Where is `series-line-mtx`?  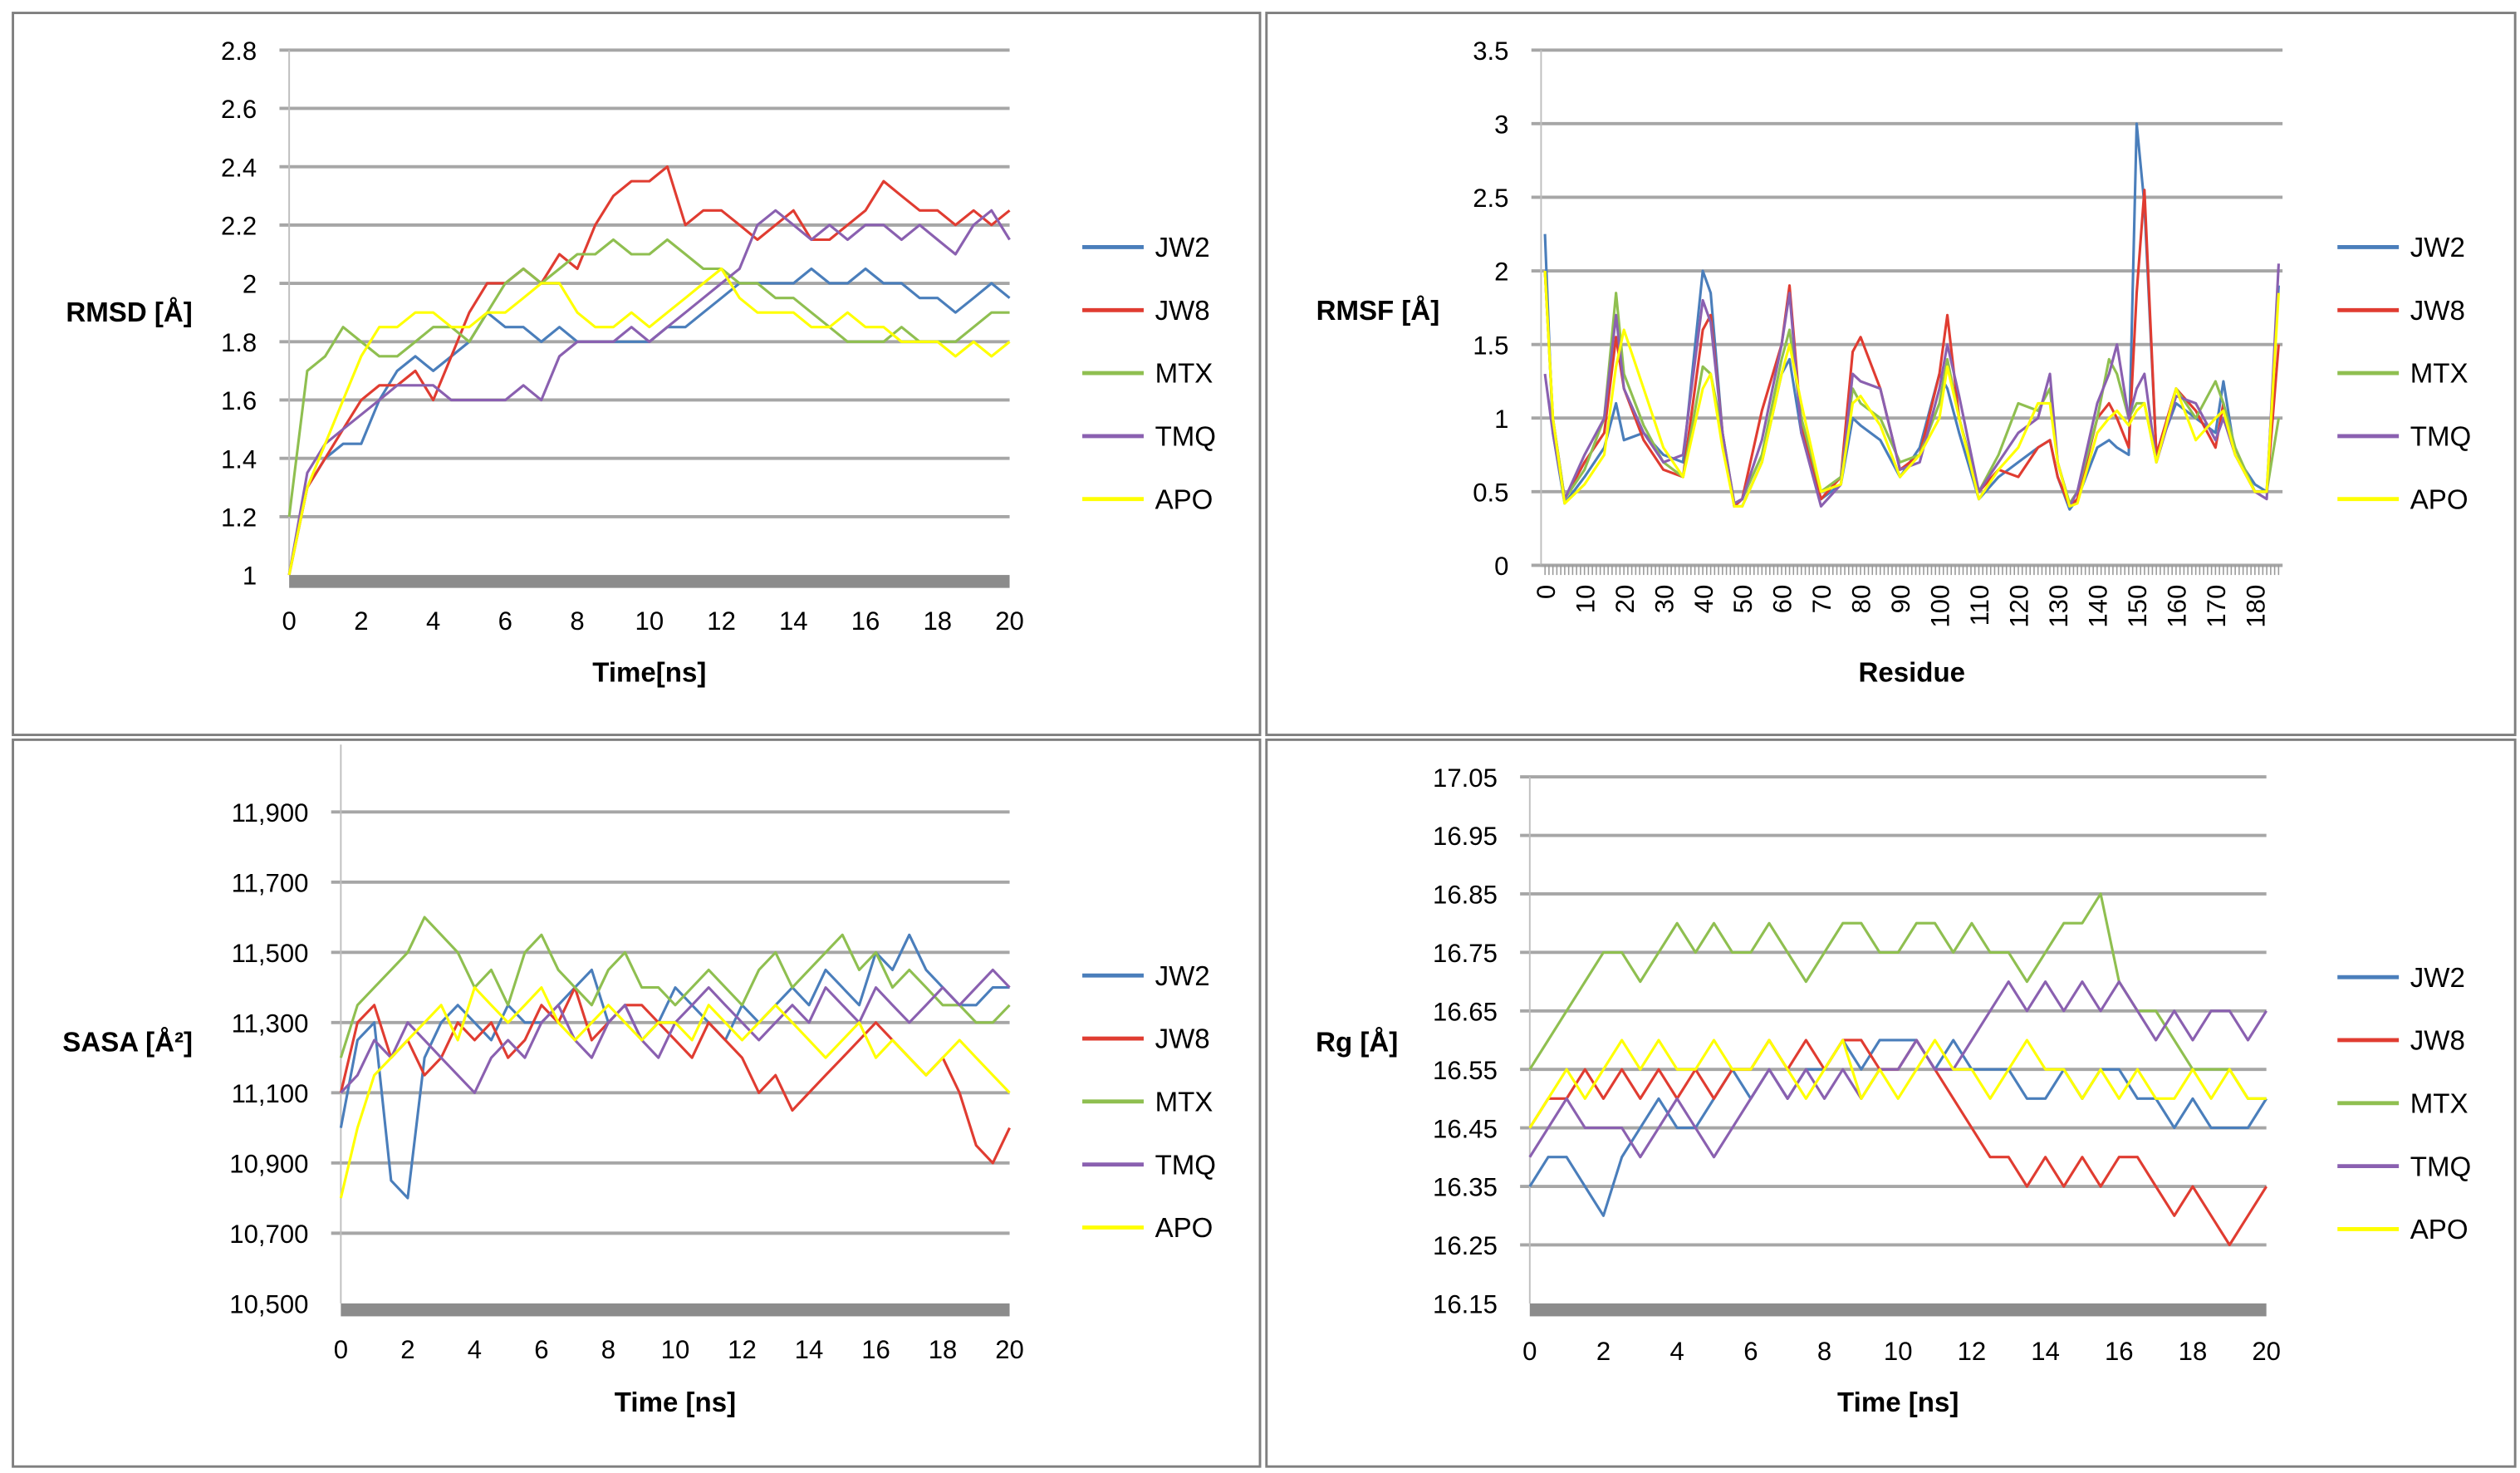
series-line-mtx is located at coordinates (1897, 996).